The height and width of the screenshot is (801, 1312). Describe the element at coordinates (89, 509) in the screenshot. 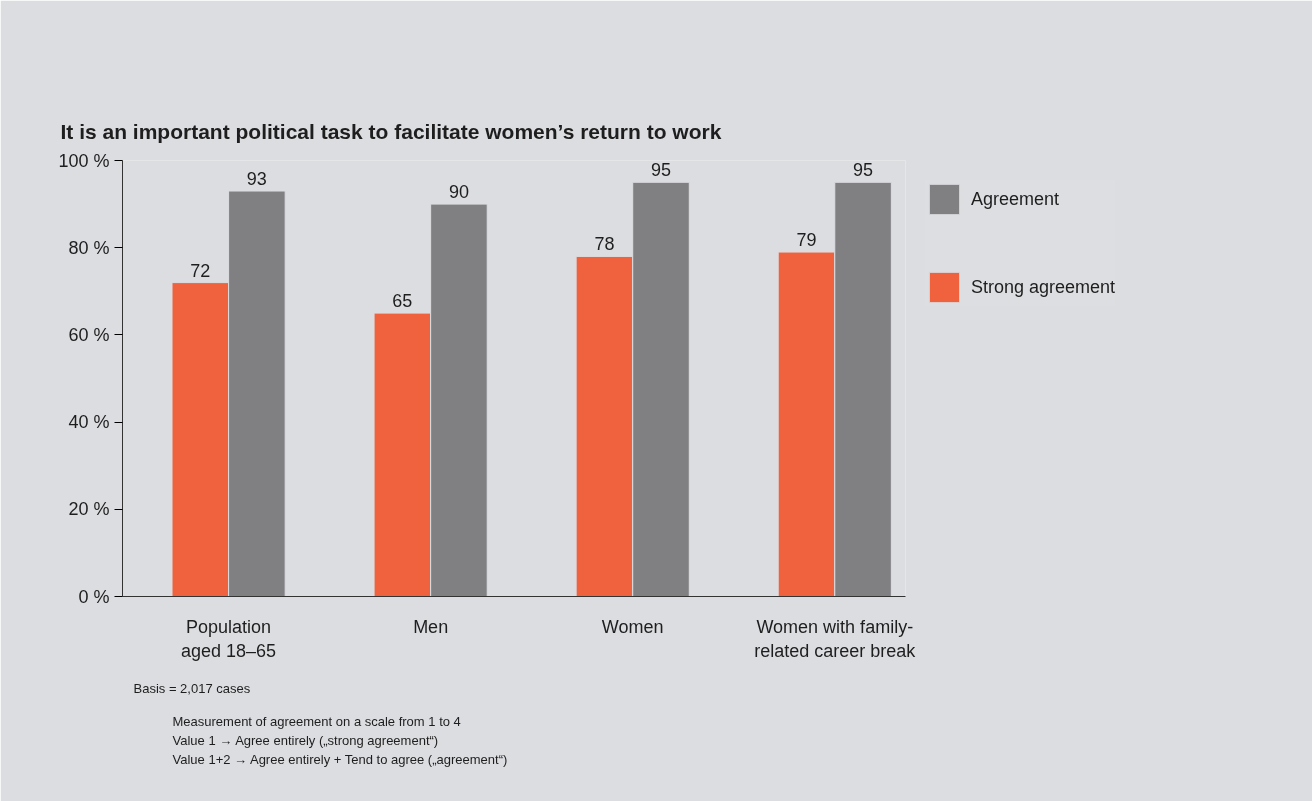

I see `y-tick-label: 20 %` at that location.